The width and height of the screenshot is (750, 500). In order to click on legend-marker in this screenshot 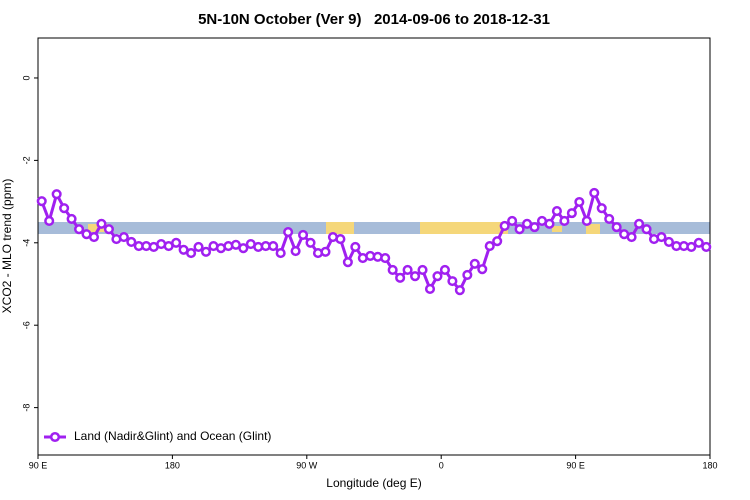, I will do `click(55, 437)`.